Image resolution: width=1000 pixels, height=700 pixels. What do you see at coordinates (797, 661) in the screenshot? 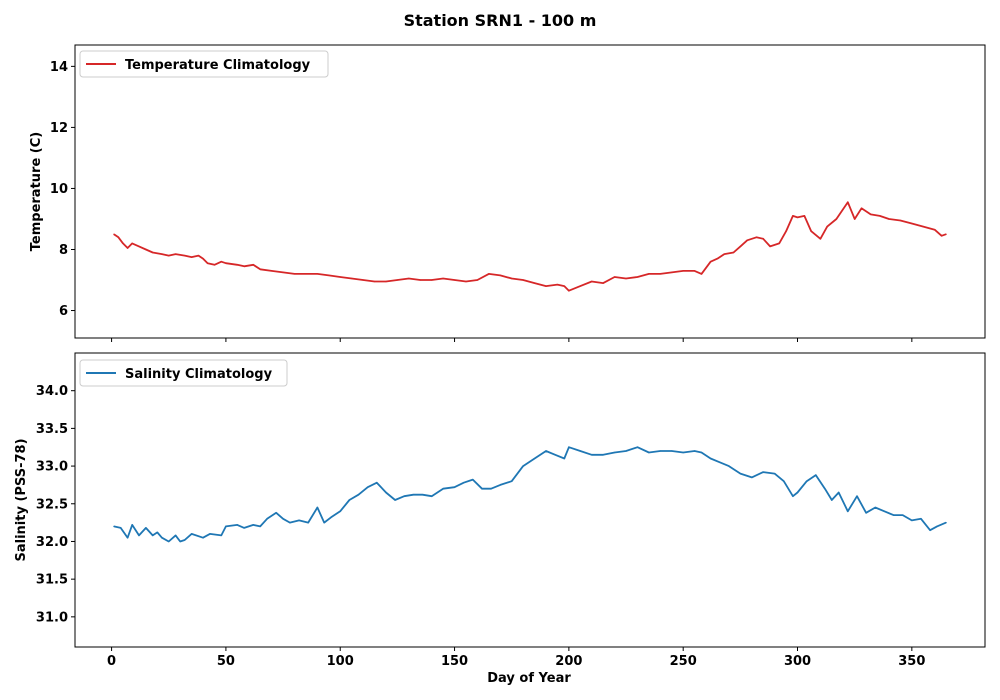
I see `x-tick-label: 300` at bounding box center [797, 661].